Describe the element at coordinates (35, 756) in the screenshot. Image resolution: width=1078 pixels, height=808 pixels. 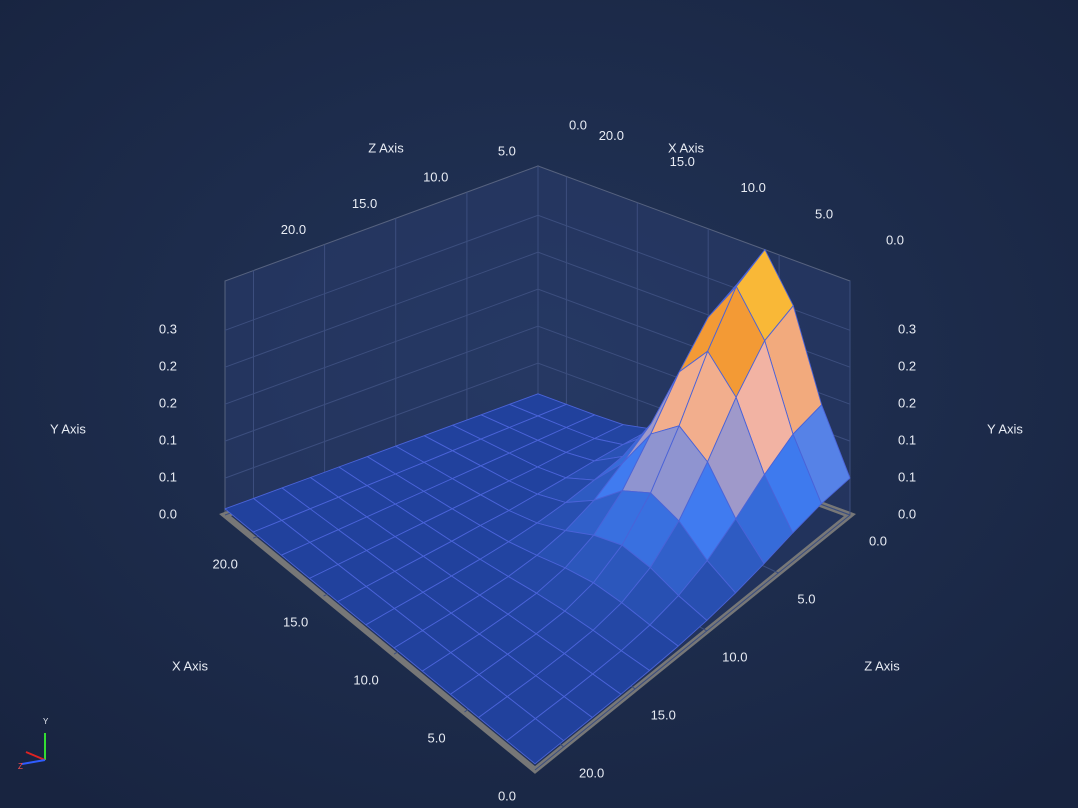
I see `gizmo-x` at that location.